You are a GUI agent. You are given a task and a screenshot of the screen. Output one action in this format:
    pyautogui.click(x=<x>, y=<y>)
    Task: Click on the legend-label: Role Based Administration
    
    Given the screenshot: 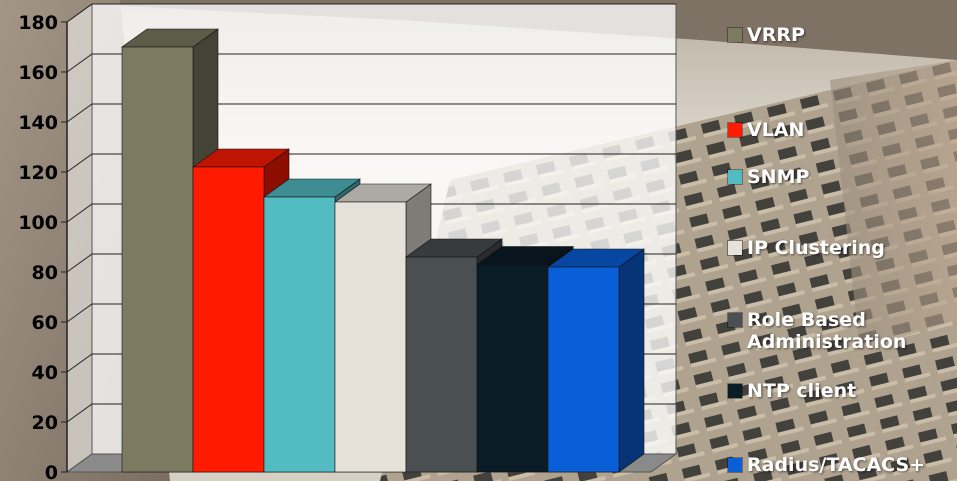 What is the action you would take?
    pyautogui.click(x=827, y=331)
    